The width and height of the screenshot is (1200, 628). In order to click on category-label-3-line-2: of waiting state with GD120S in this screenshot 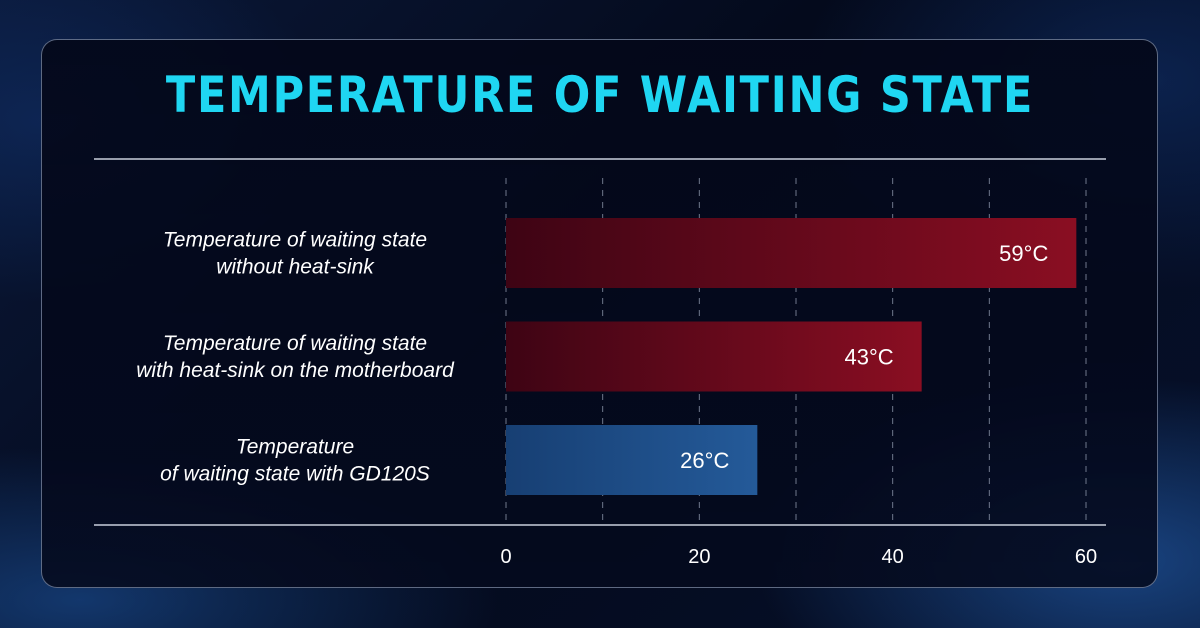, I will do `click(295, 474)`.